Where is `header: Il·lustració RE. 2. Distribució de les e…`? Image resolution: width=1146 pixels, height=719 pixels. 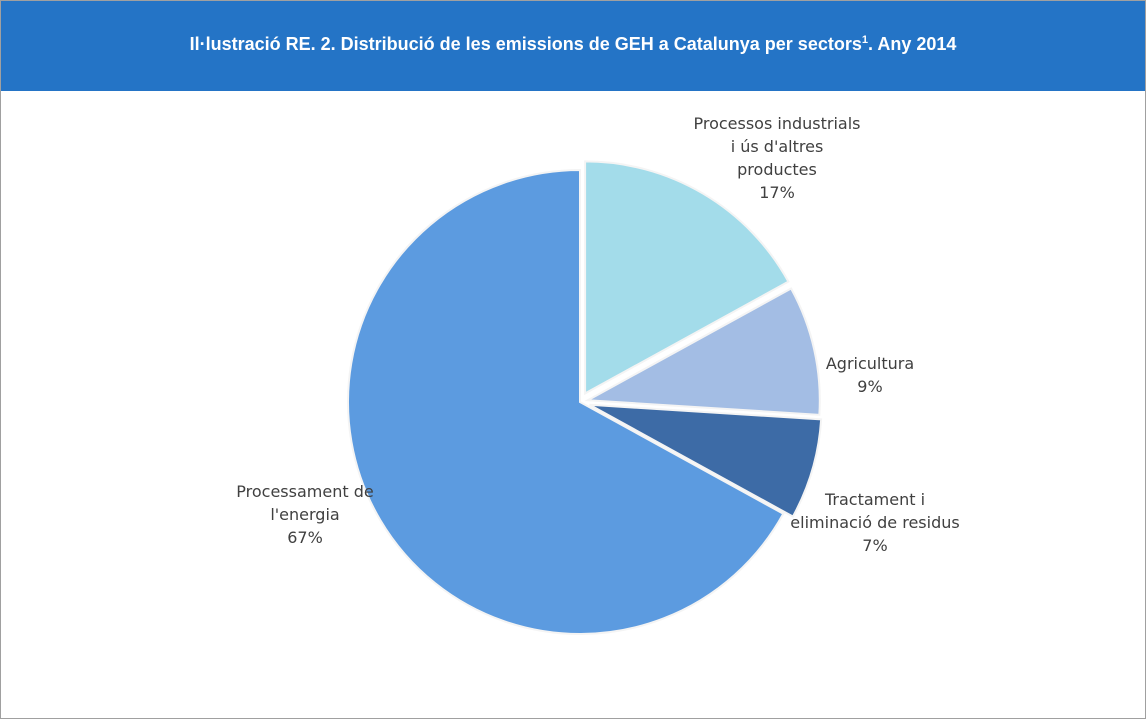 header: Il·lustració RE. 2. Distribució de les e… is located at coordinates (573, 46).